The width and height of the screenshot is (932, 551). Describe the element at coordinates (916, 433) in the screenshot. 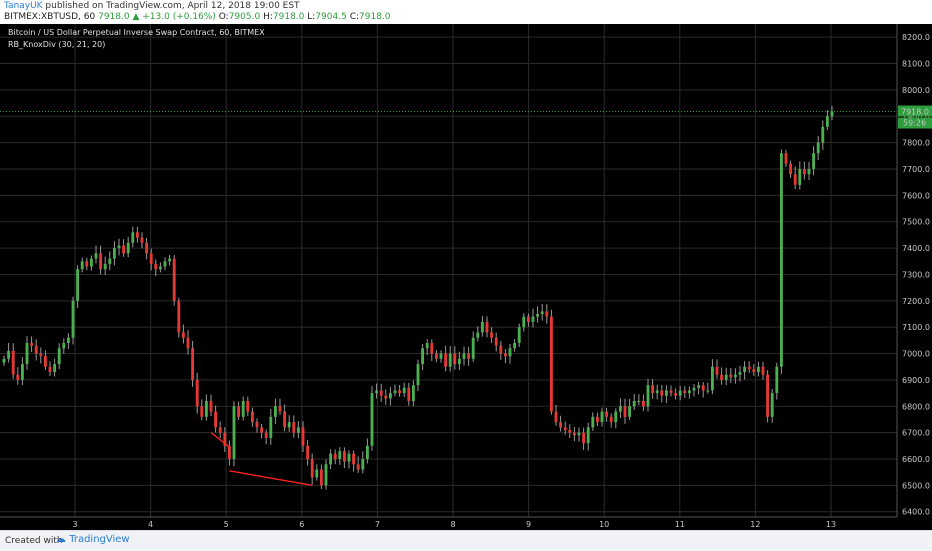

I see `y-tick-label: 6700.0` at that location.